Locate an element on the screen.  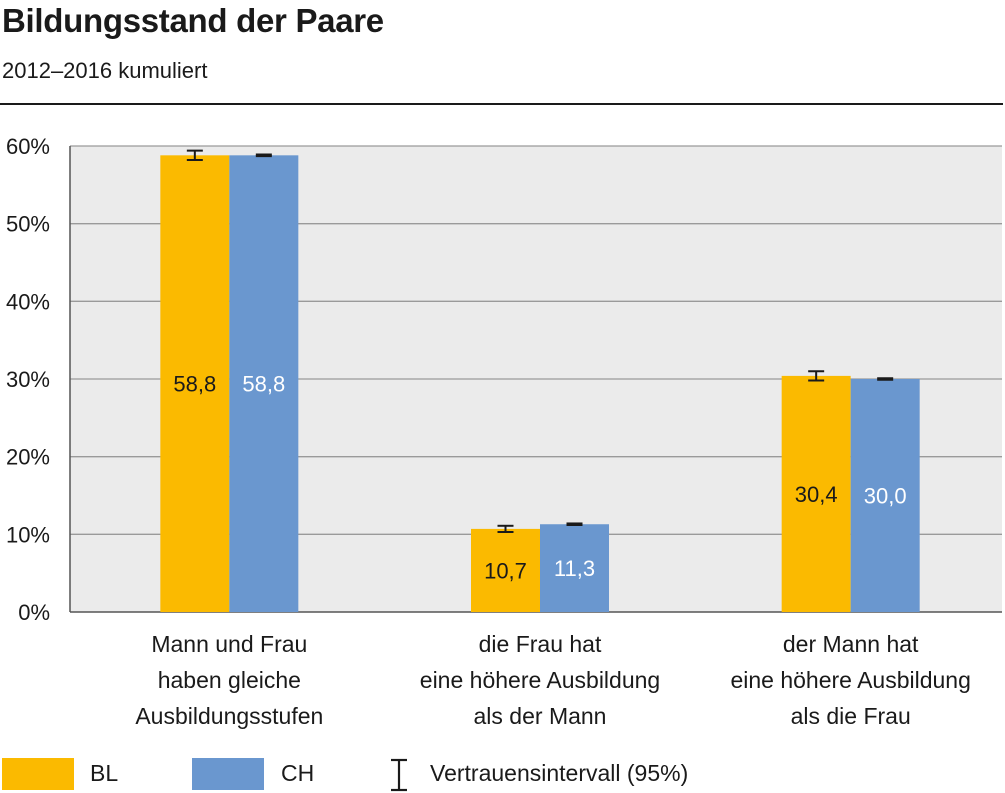
y-tick-label: 40% is located at coordinates (28, 301).